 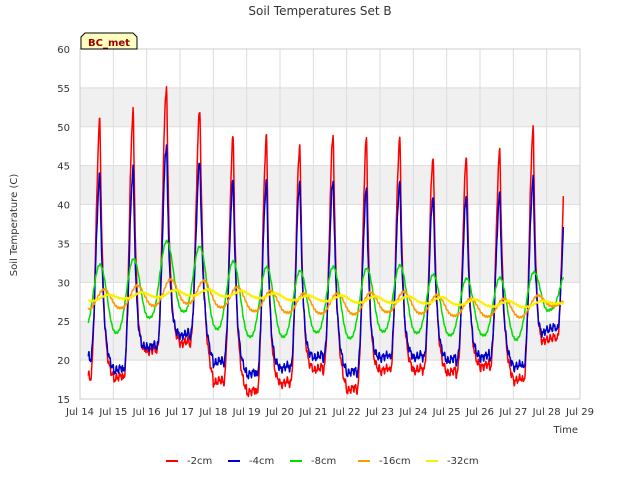 I want to click on legend-item: -4cm, so click(x=251, y=461).